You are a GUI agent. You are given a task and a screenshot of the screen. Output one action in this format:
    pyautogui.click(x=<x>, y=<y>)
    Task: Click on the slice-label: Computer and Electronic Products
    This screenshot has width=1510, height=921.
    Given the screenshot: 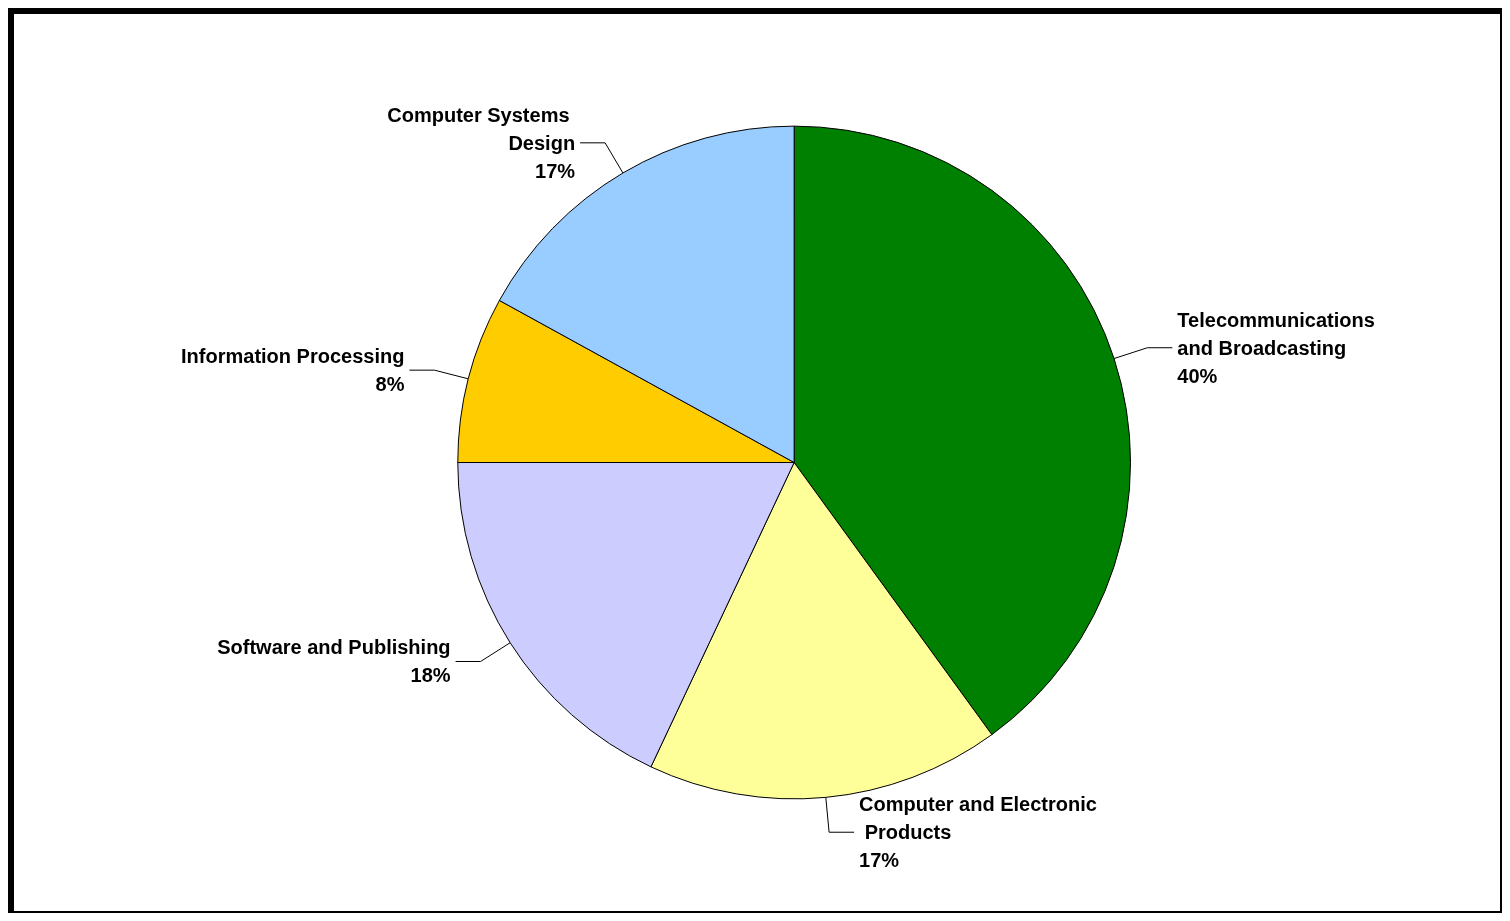 What is the action you would take?
    pyautogui.click(x=978, y=818)
    